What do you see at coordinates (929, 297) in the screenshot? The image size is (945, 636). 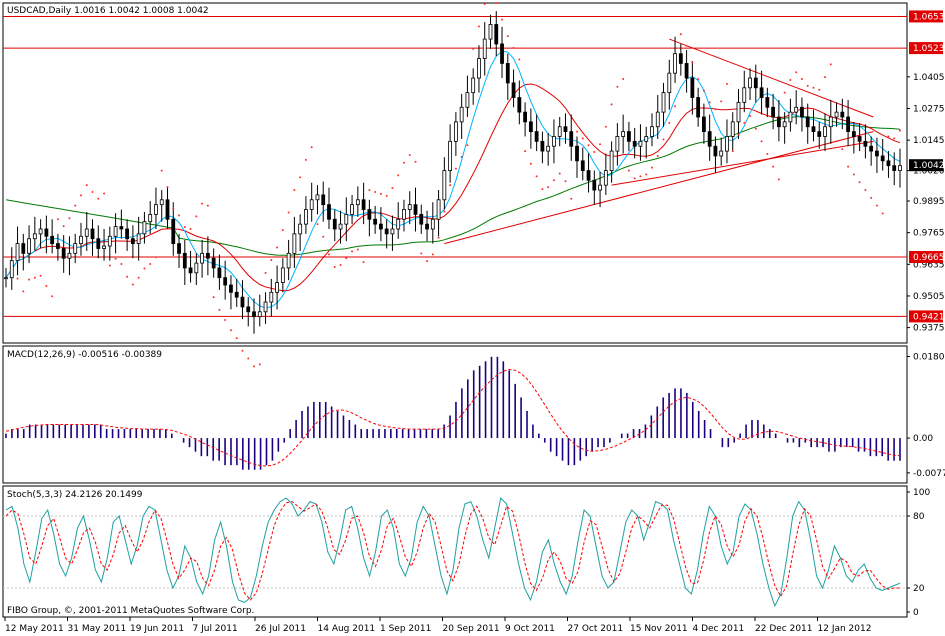 I see `price-y-tick-label: 0.9505` at bounding box center [929, 297].